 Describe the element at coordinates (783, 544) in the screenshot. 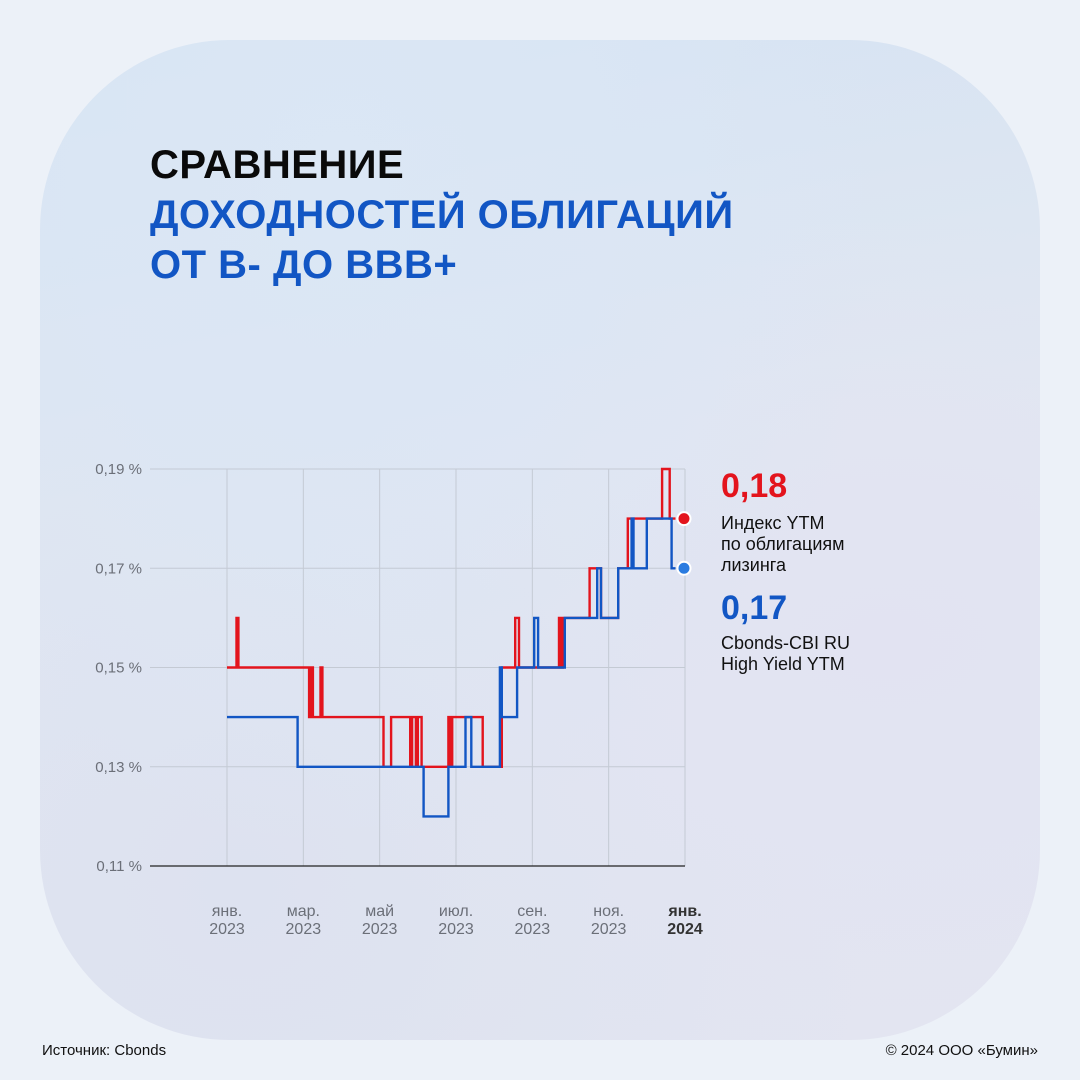

I see `legend-red-label: Индекс YTM по облигациям лизинга` at that location.